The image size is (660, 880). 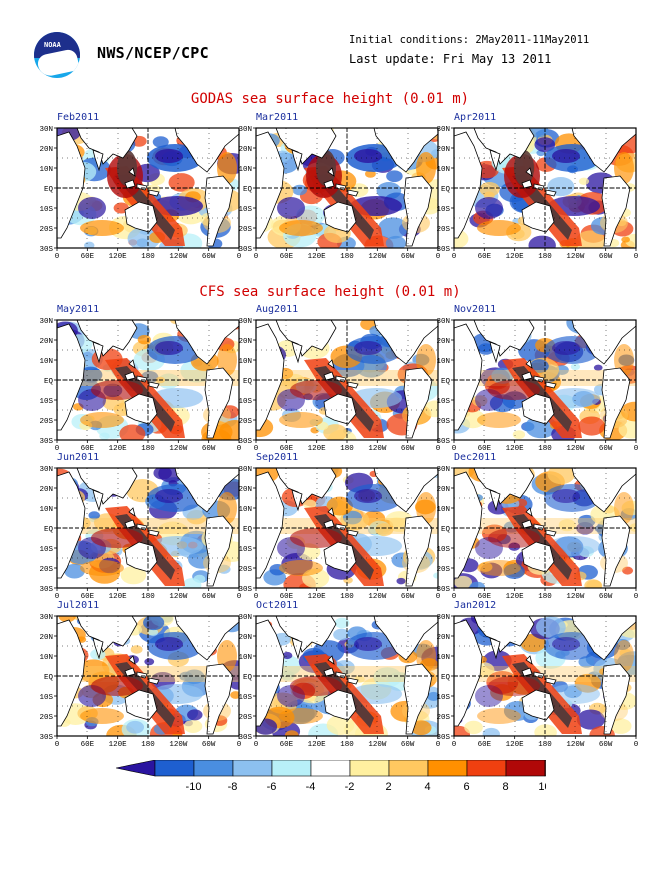 I want to click on colorbar-right-arrow, so click(x=564, y=768).